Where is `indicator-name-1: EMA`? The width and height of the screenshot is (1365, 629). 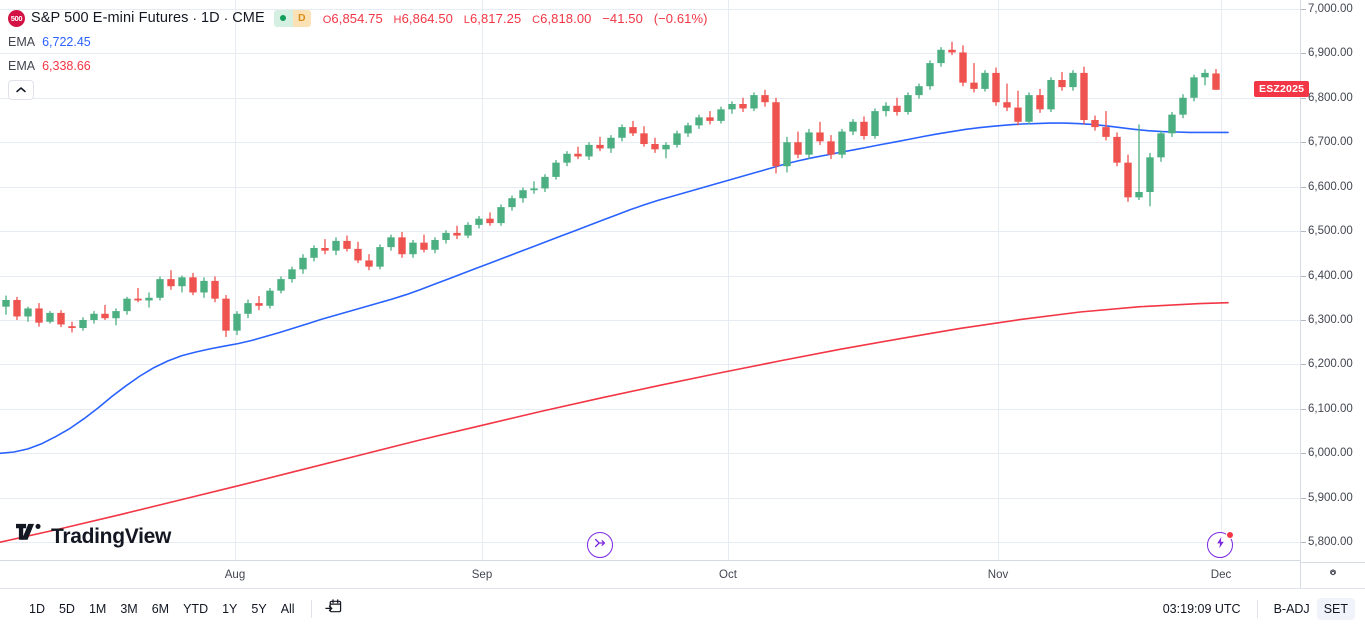
indicator-name-1: EMA is located at coordinates (22, 42).